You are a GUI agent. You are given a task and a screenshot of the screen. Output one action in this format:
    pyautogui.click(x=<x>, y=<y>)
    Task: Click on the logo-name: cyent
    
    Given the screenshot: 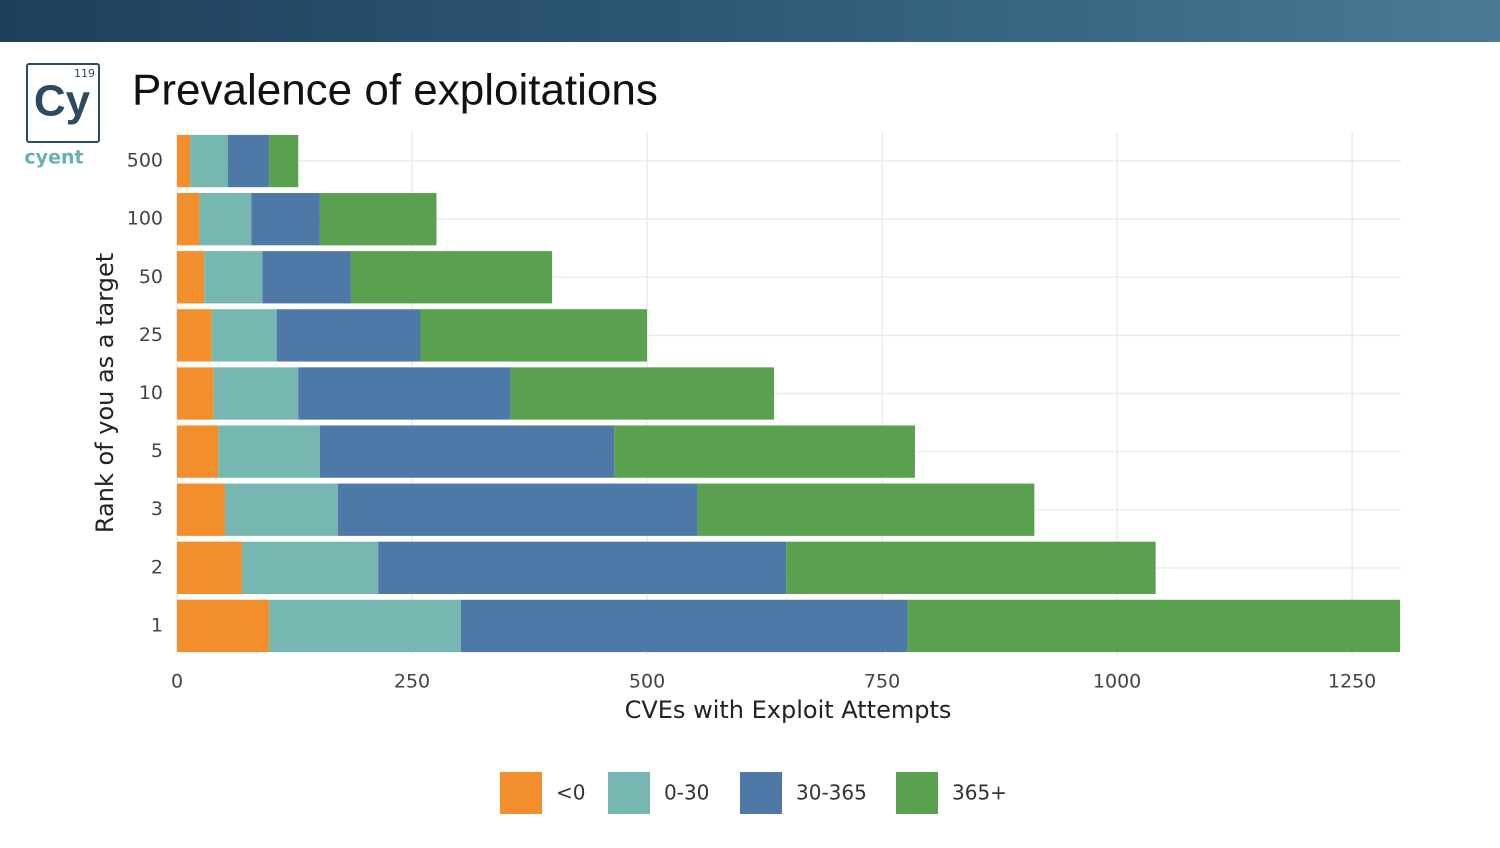 What is the action you would take?
    pyautogui.click(x=53, y=158)
    